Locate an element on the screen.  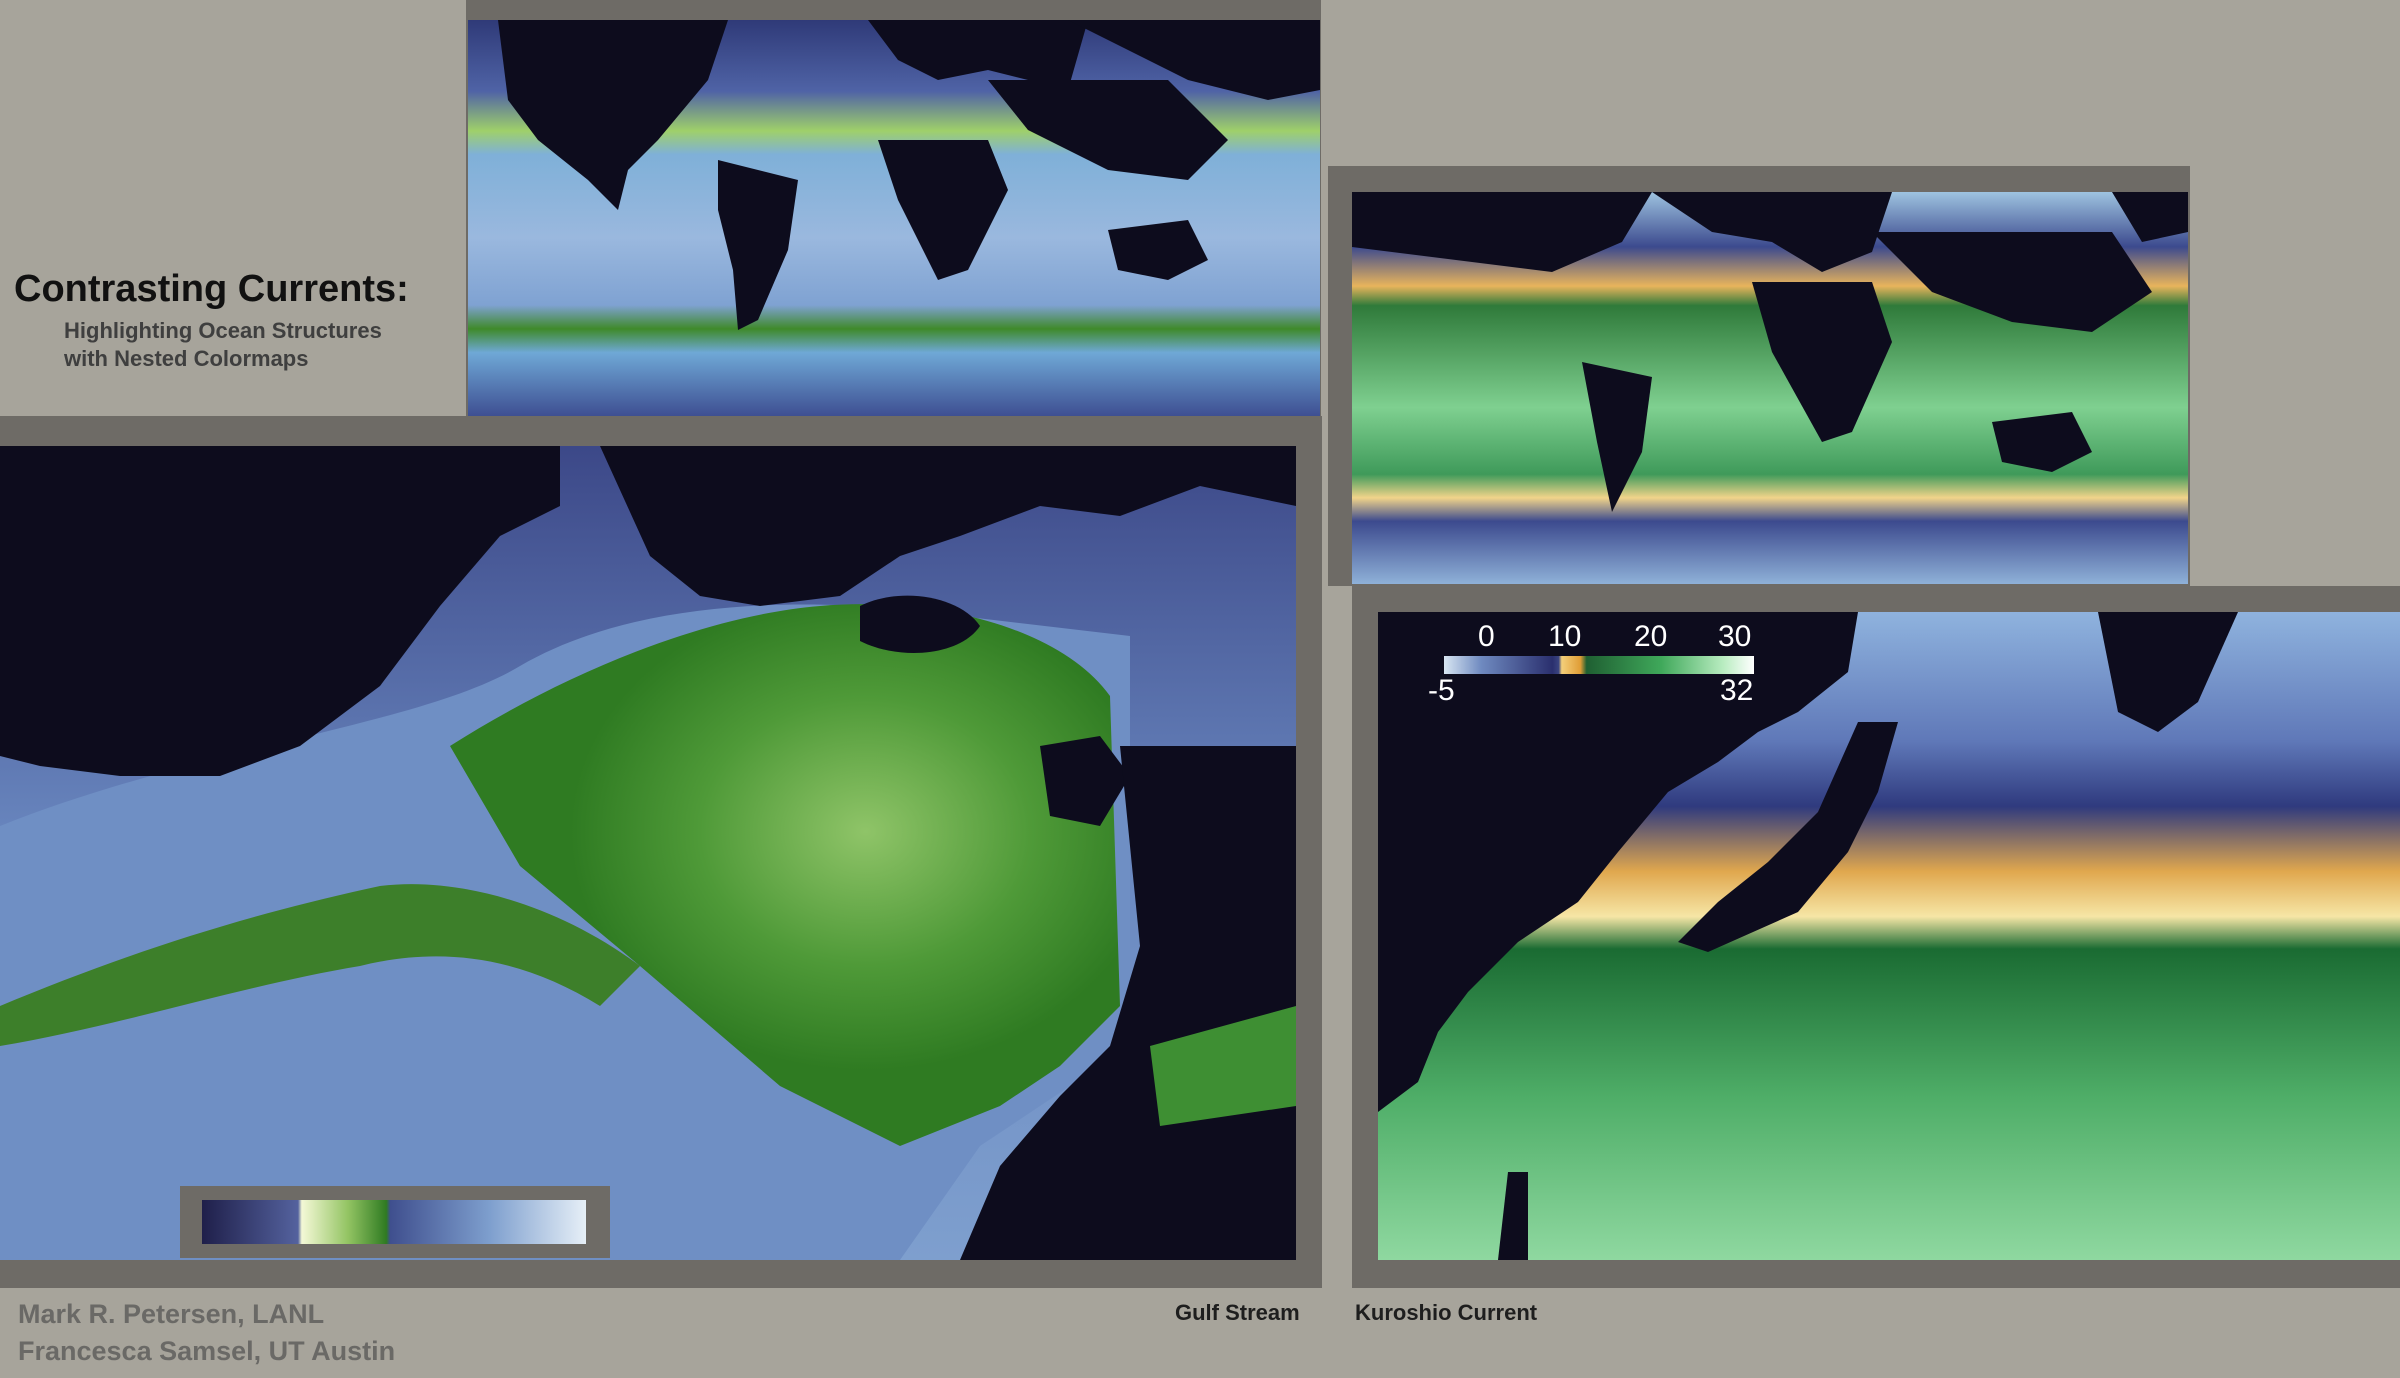
gulf-stream-colorbar is located at coordinates (394, 1222).